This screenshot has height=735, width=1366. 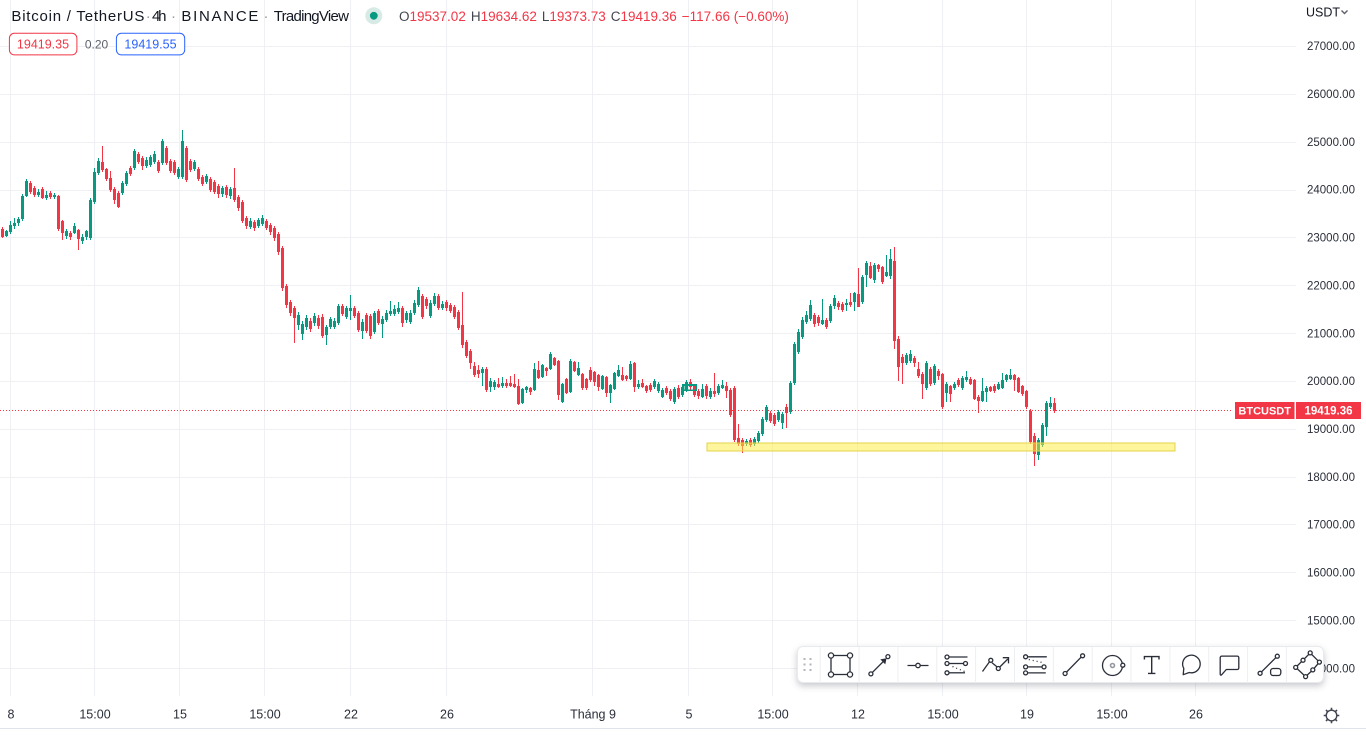 I want to click on svg-text: 17000.00, so click(x=1331, y=526).